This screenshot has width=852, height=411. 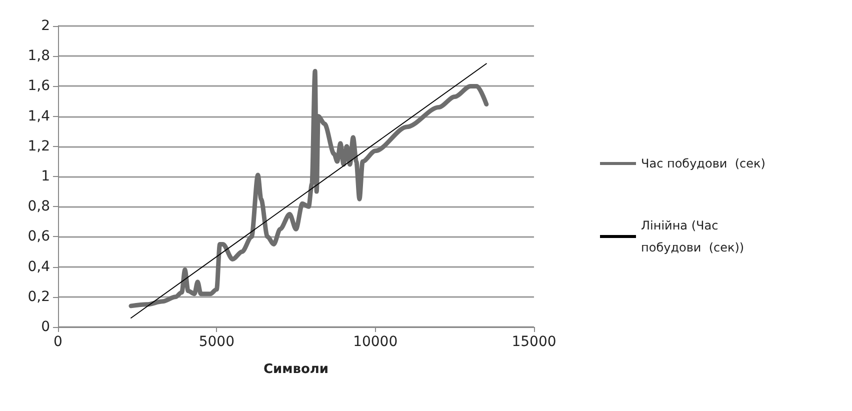 I want to click on y-tick-label: 2, so click(x=45, y=26).